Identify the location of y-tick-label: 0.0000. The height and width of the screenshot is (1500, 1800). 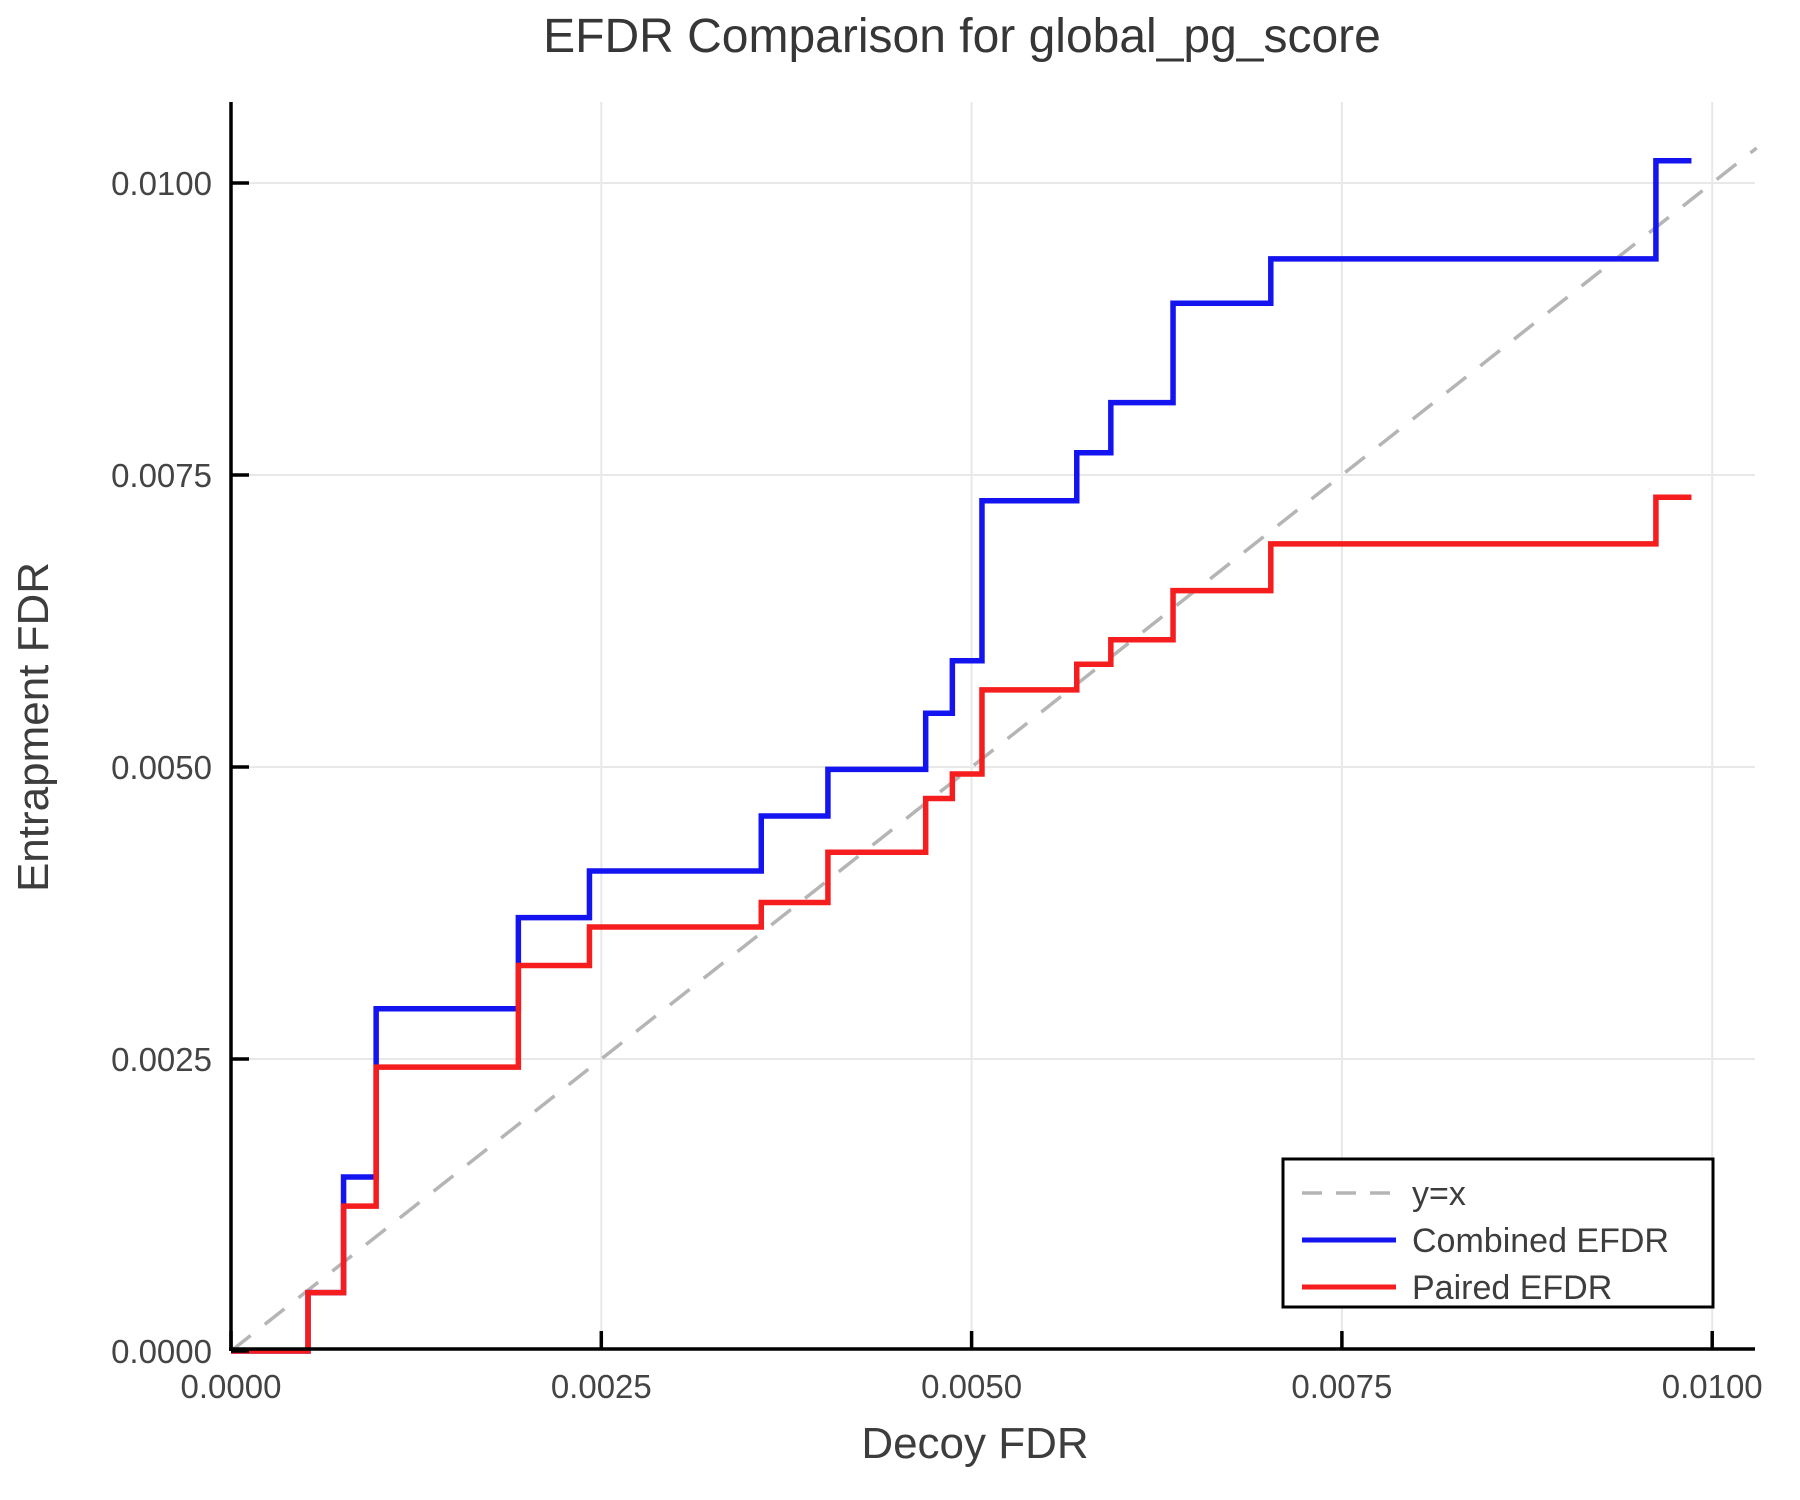
(161, 1351).